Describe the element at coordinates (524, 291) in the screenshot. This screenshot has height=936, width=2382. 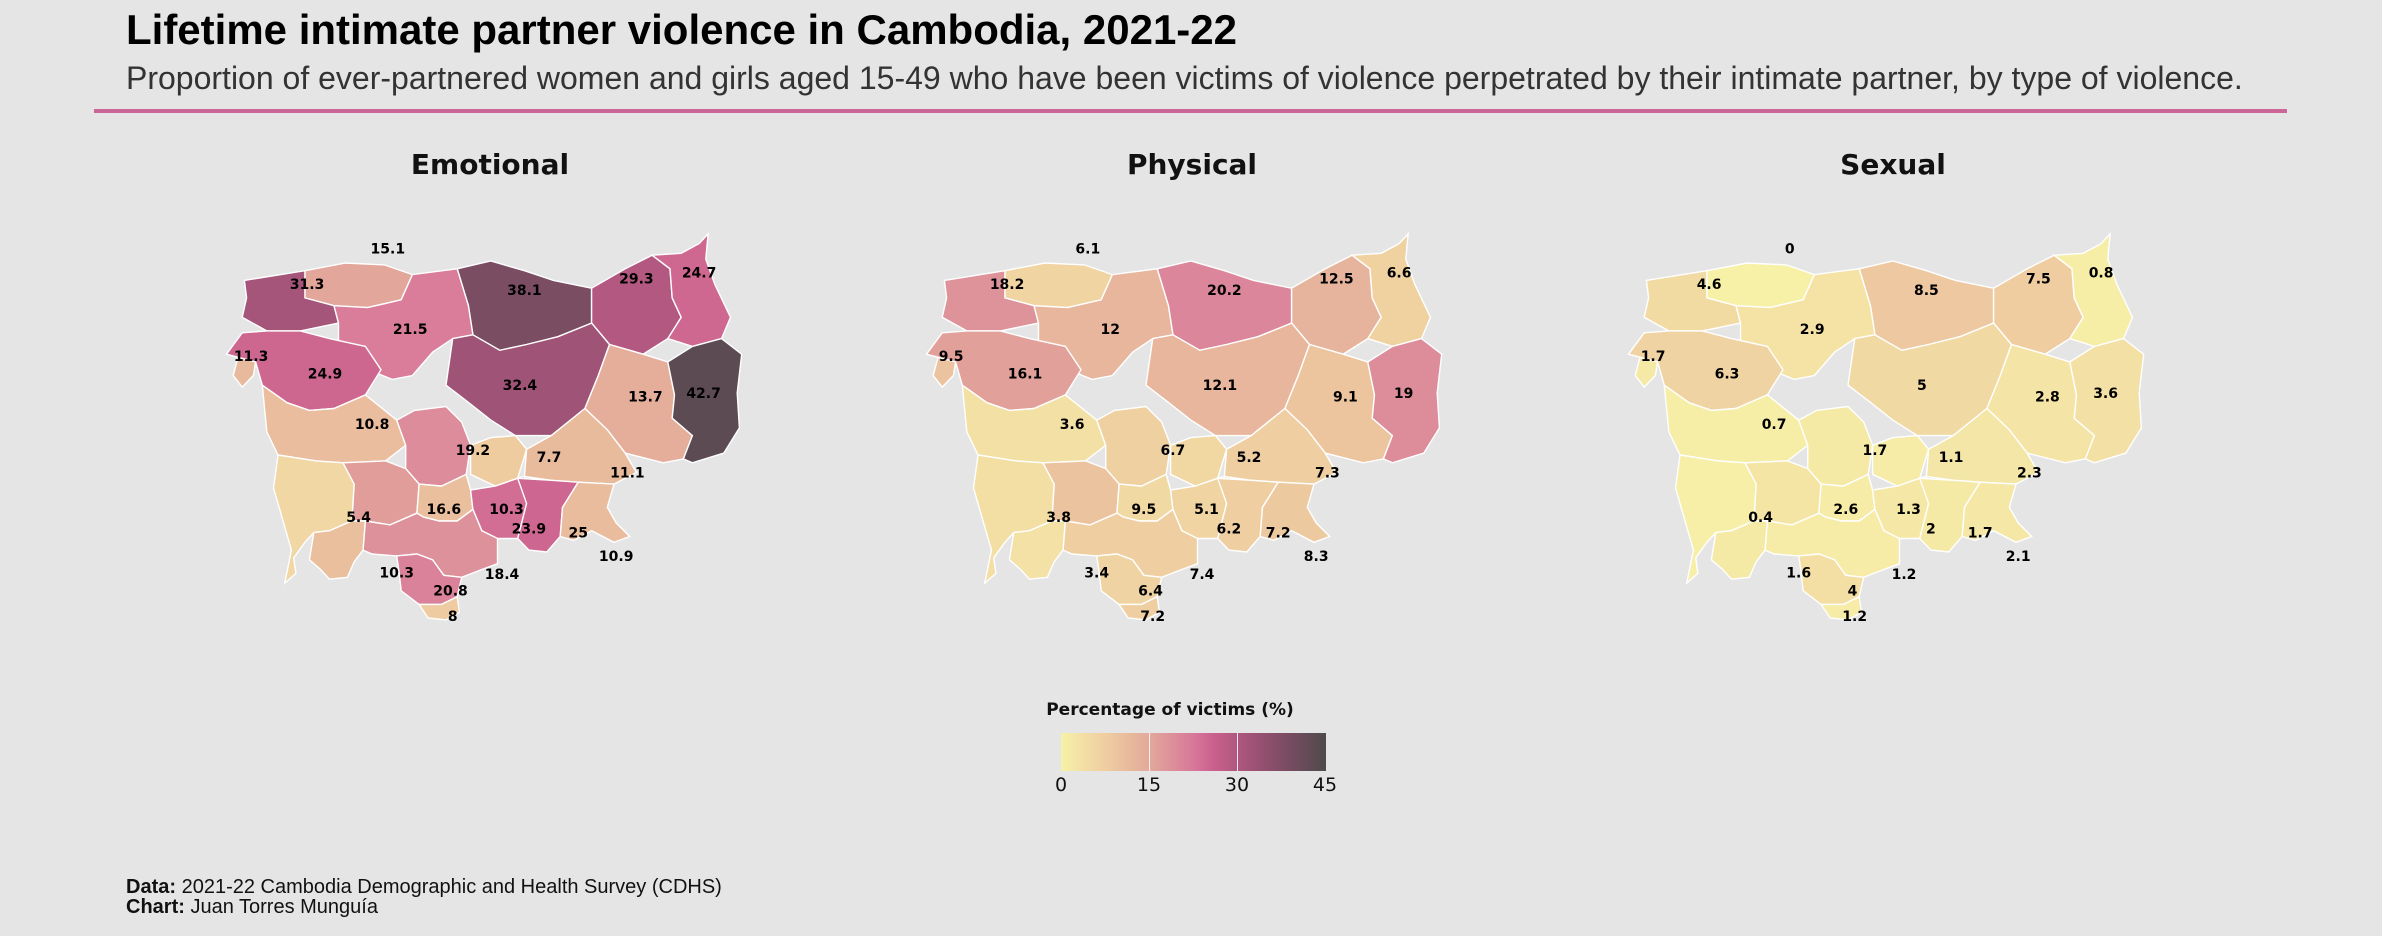
I see `province-value-label: 38.1` at that location.